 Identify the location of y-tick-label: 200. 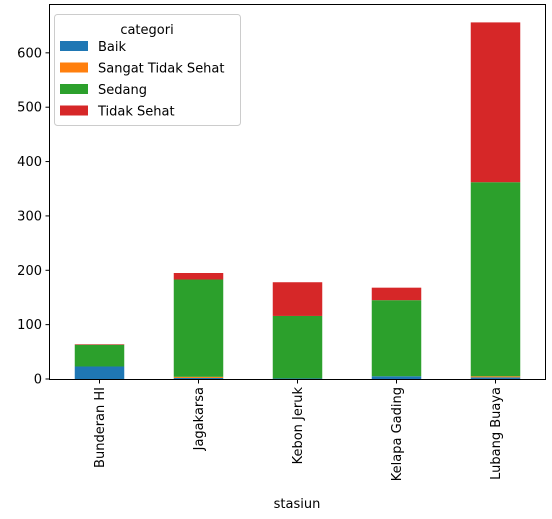
(29, 271).